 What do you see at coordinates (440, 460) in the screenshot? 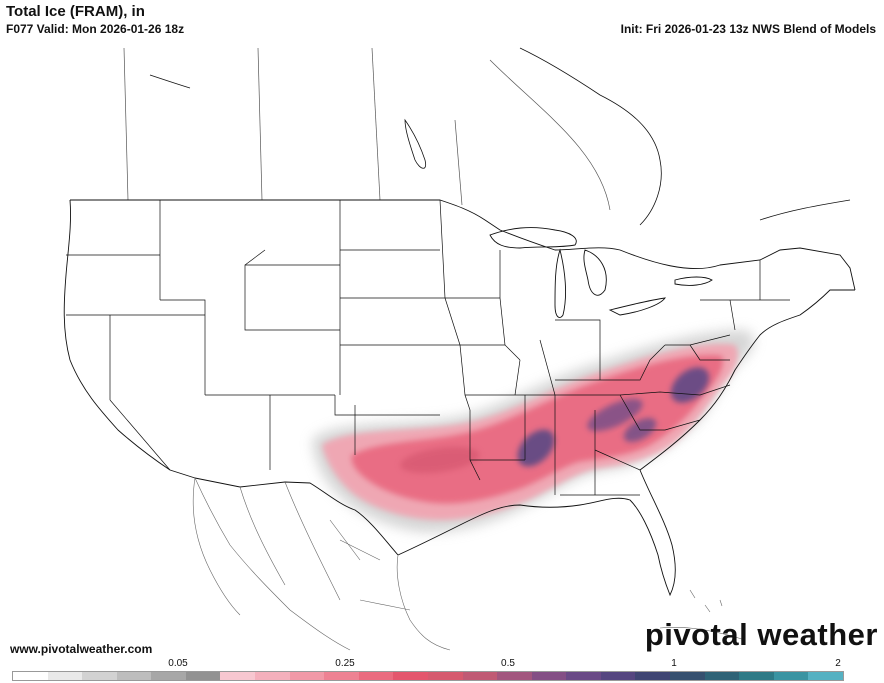
I see `ice-core-texas` at bounding box center [440, 460].